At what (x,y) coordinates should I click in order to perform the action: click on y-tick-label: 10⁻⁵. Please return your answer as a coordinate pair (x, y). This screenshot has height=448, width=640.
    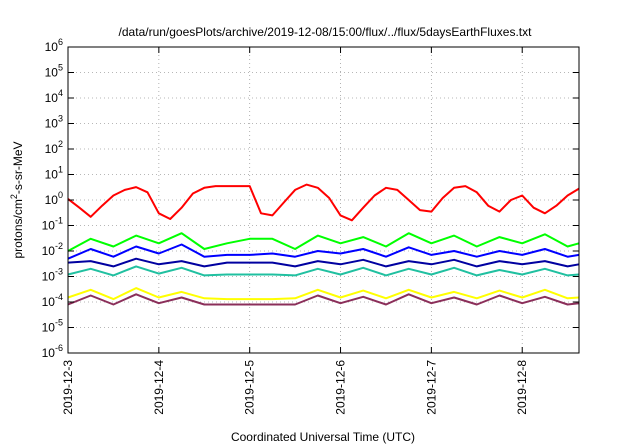
    Looking at the image, I should click on (52, 326).